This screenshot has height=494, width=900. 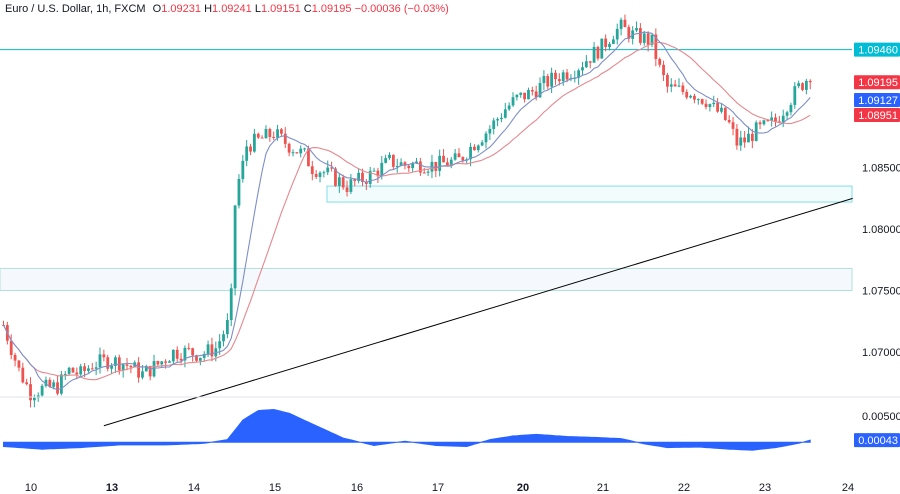 What do you see at coordinates (275, 488) in the screenshot?
I see `time-axis-label: 15` at bounding box center [275, 488].